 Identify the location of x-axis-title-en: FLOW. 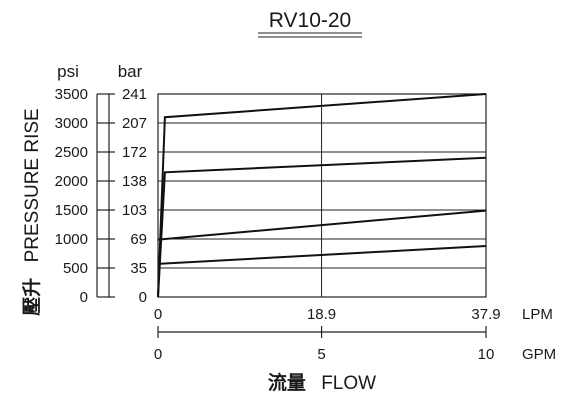
(348, 383).